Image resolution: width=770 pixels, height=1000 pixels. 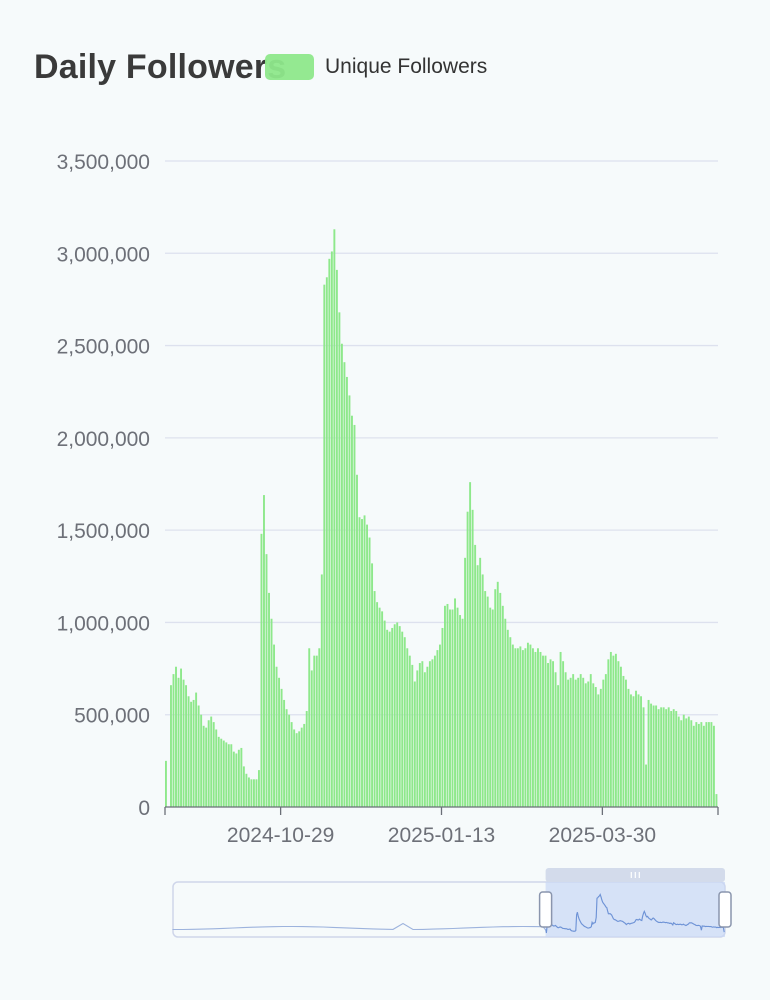 I want to click on zoom-selection, so click(x=635, y=909).